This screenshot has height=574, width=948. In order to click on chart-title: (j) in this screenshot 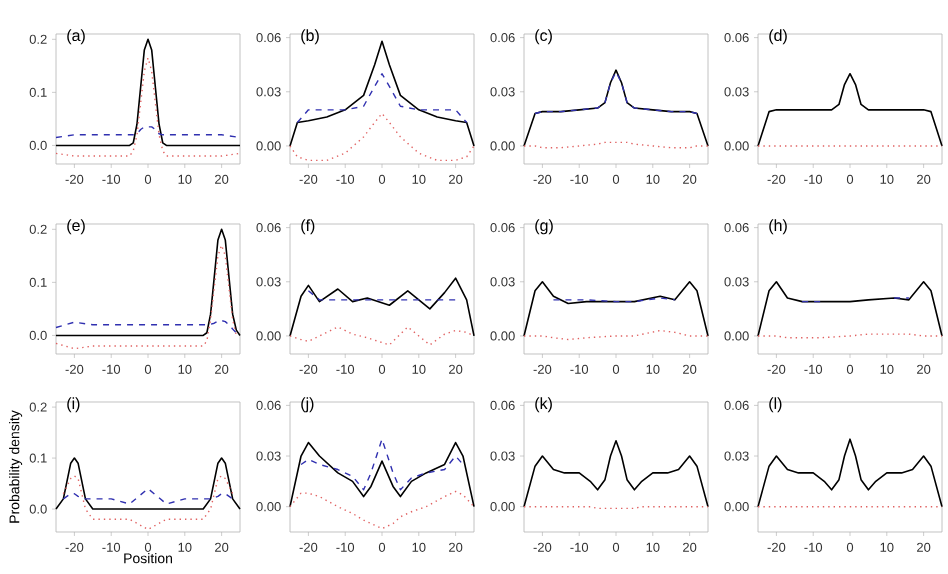, I will do `click(307, 405)`.